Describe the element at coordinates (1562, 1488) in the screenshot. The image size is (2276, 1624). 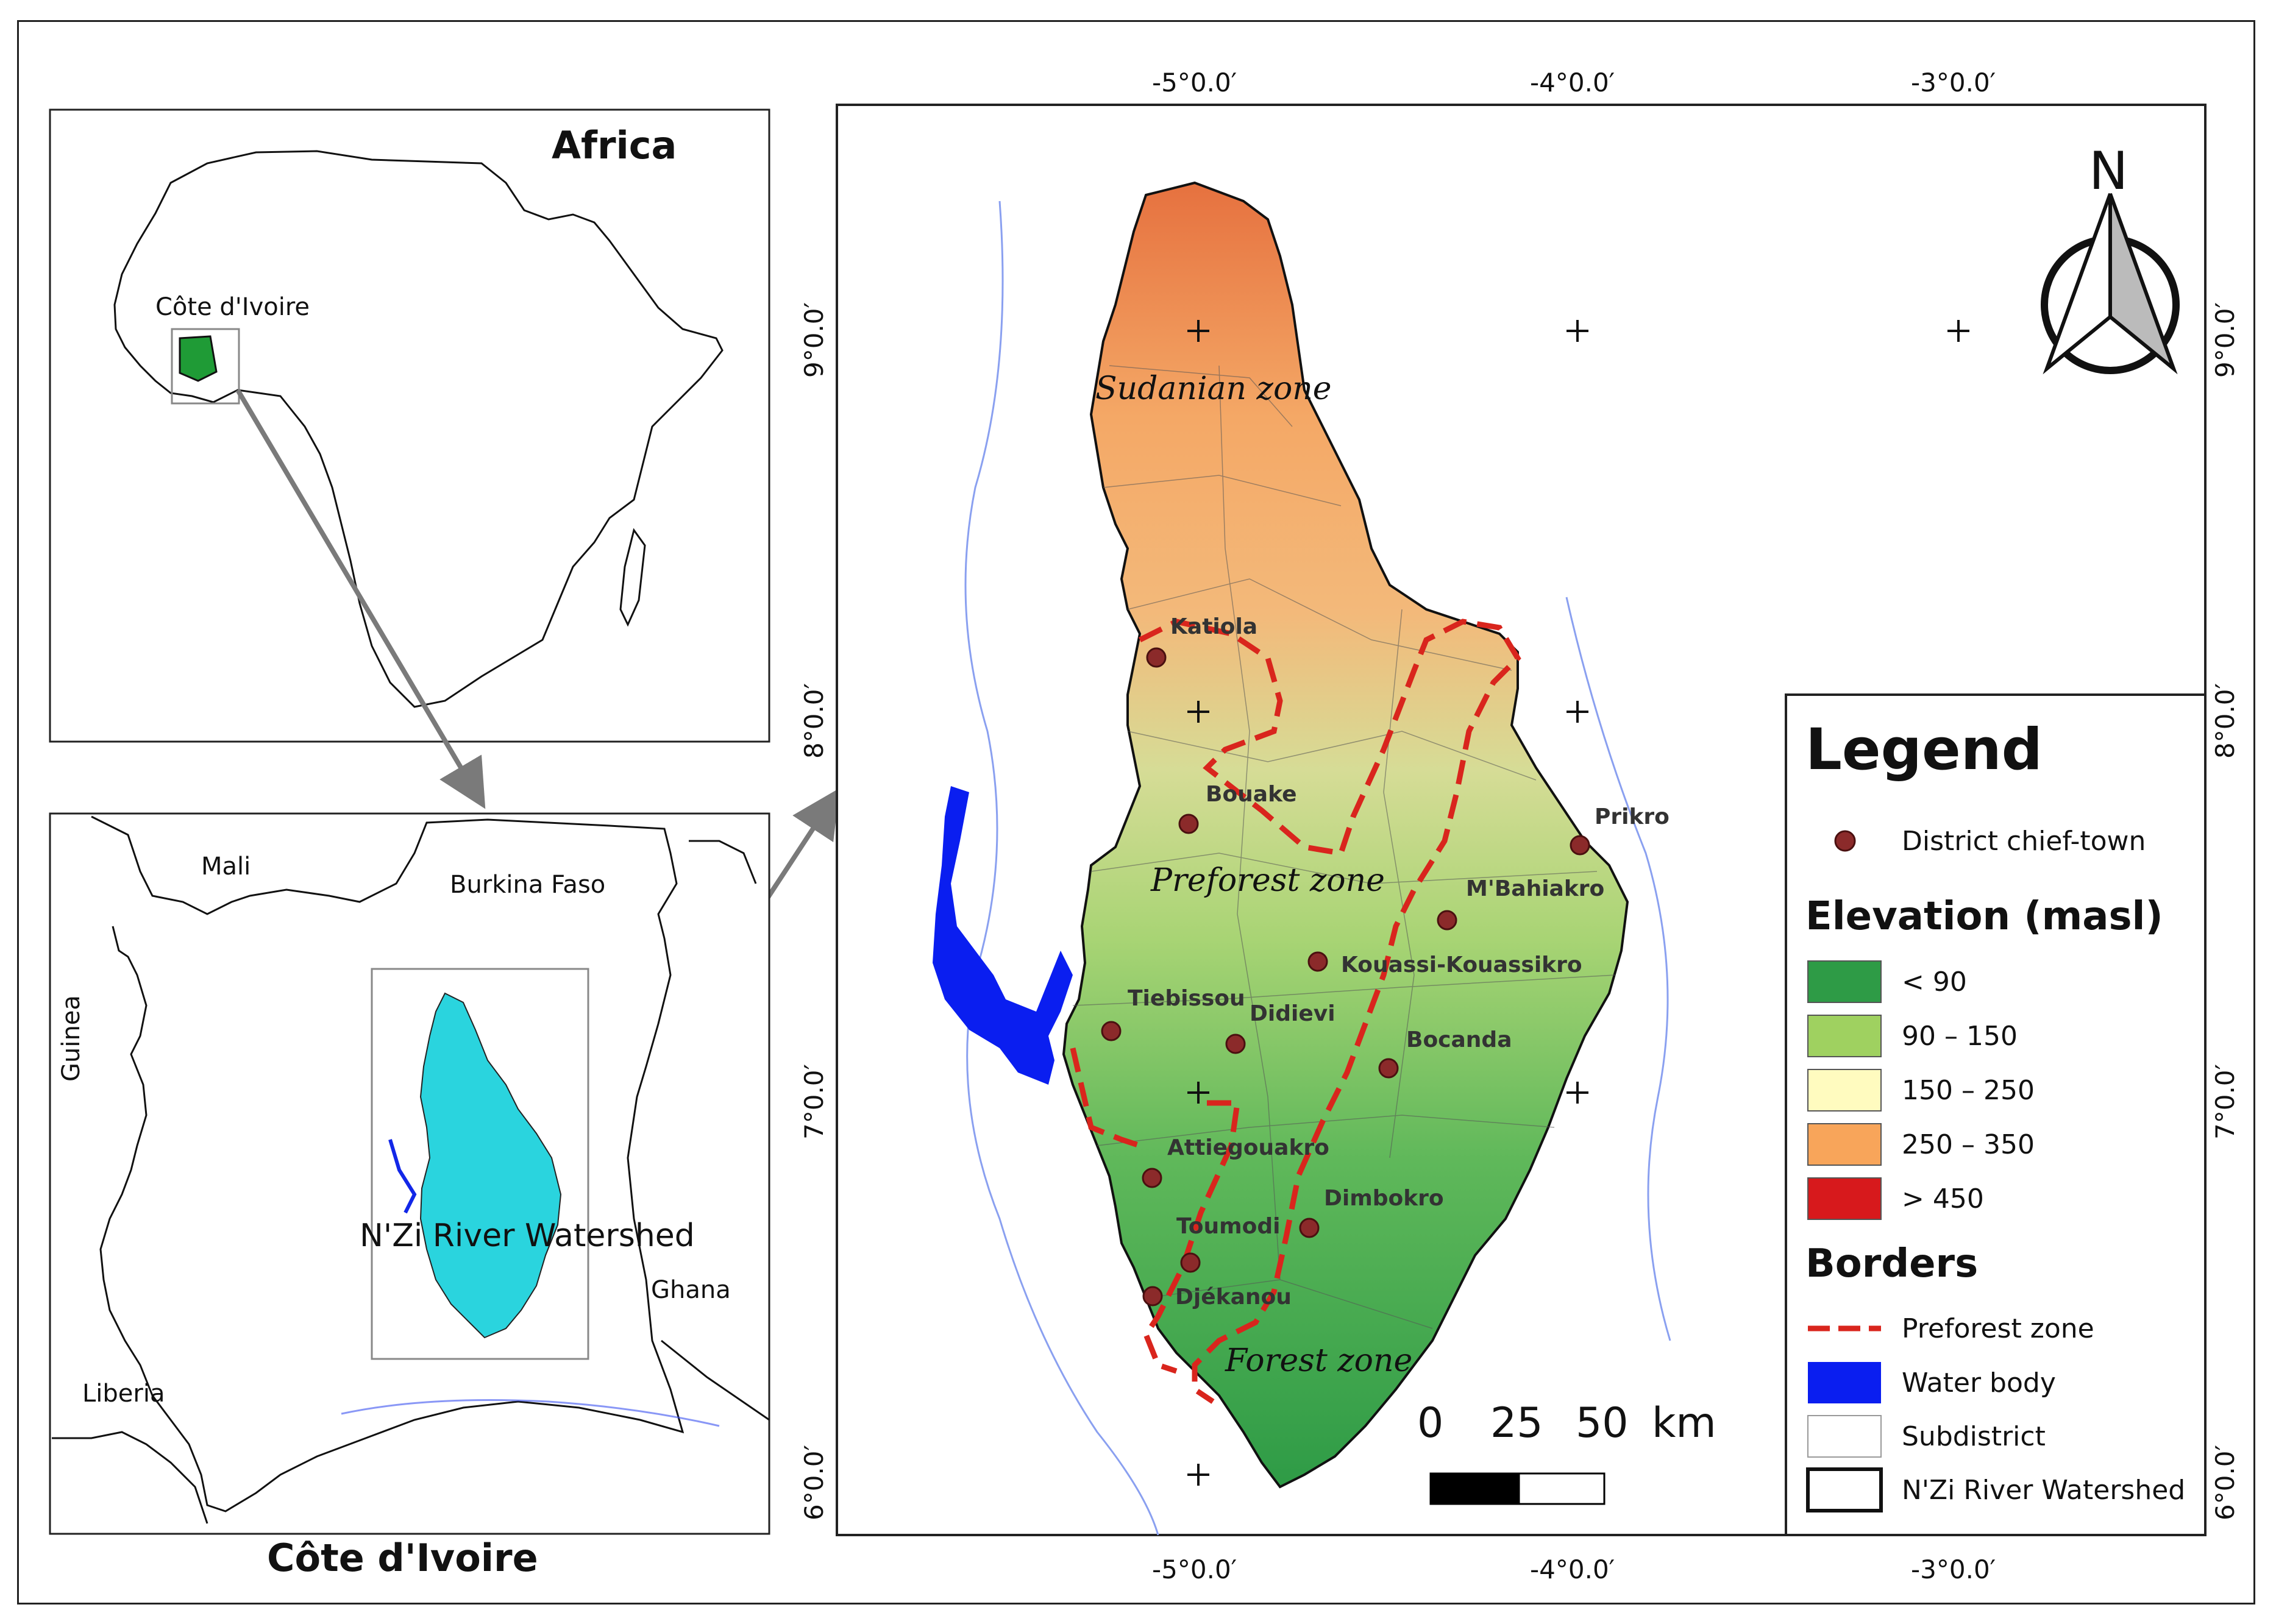
I see `scale-segment-light` at that location.